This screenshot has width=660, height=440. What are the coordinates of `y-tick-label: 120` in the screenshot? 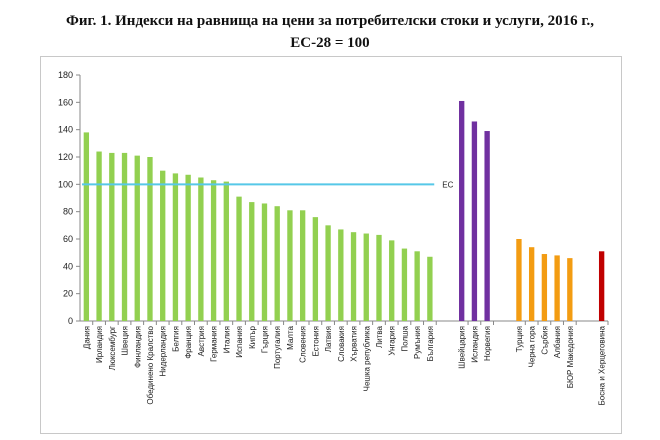 It's located at (65, 157).